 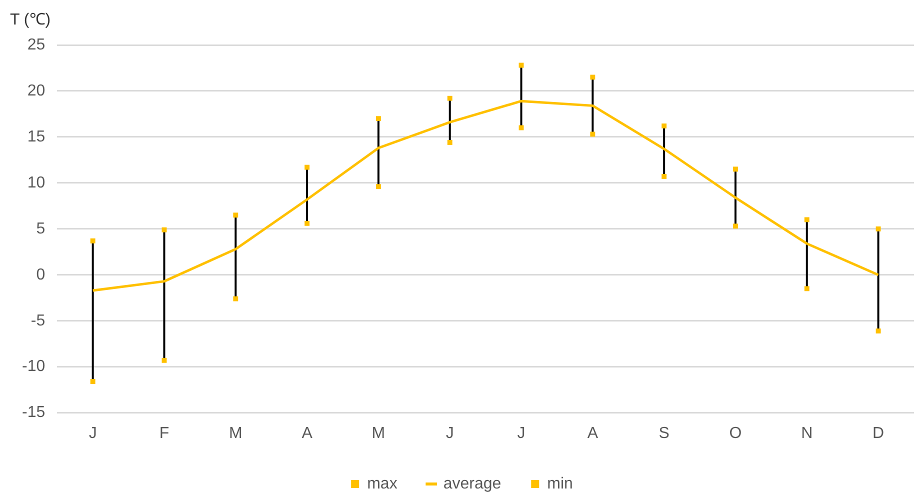 What do you see at coordinates (36, 91) in the screenshot?
I see `y-tick-label: 20` at bounding box center [36, 91].